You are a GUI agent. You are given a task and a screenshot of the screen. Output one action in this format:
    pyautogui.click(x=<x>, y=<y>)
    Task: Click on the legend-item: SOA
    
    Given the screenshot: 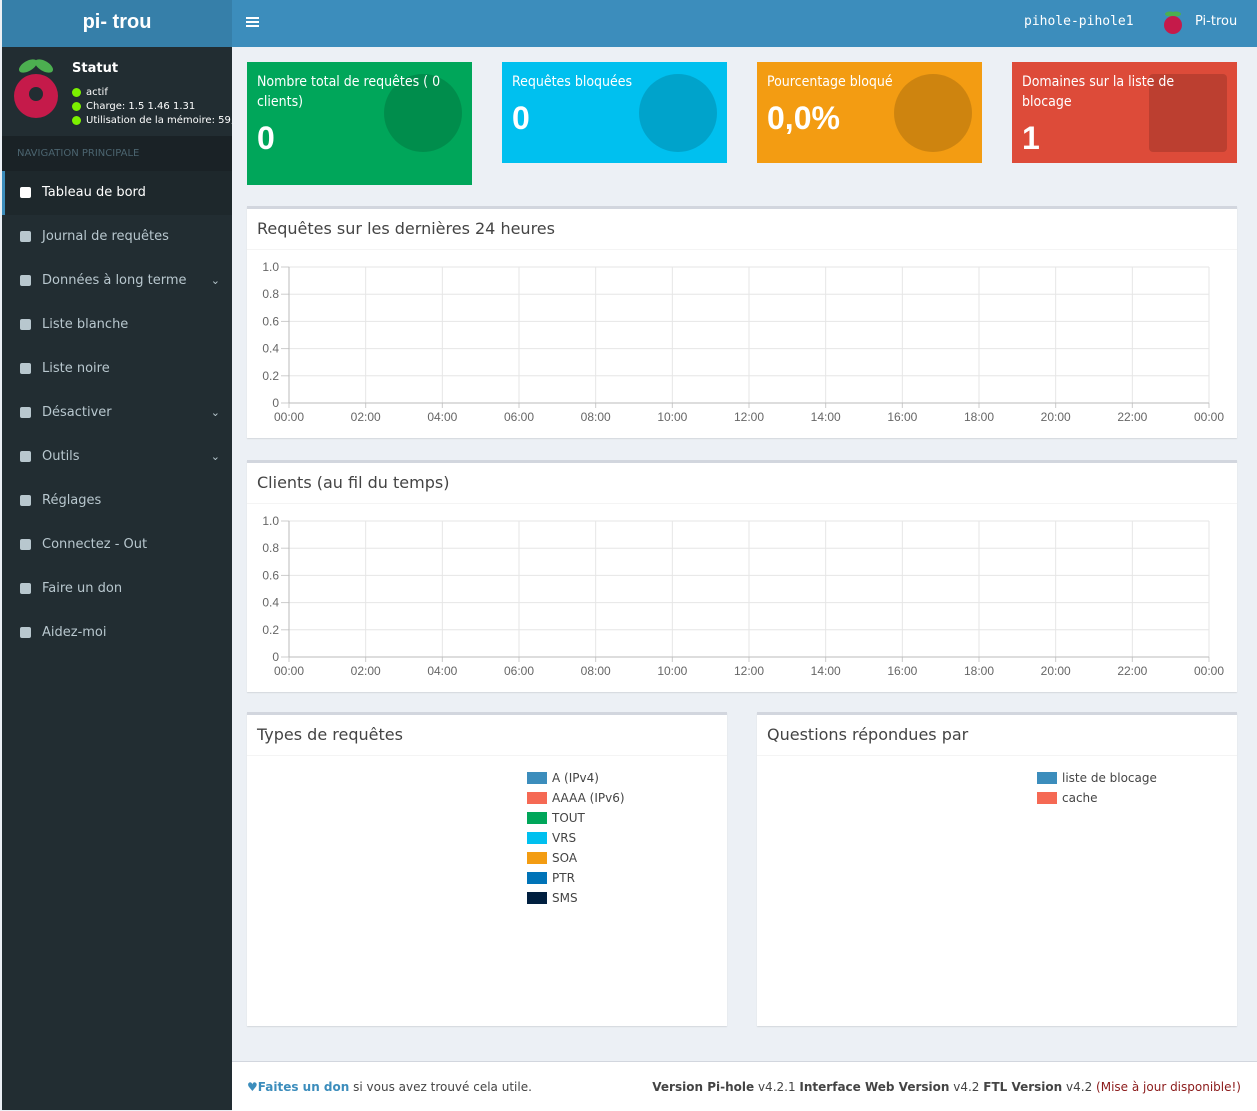 What is the action you would take?
    pyautogui.click(x=552, y=858)
    